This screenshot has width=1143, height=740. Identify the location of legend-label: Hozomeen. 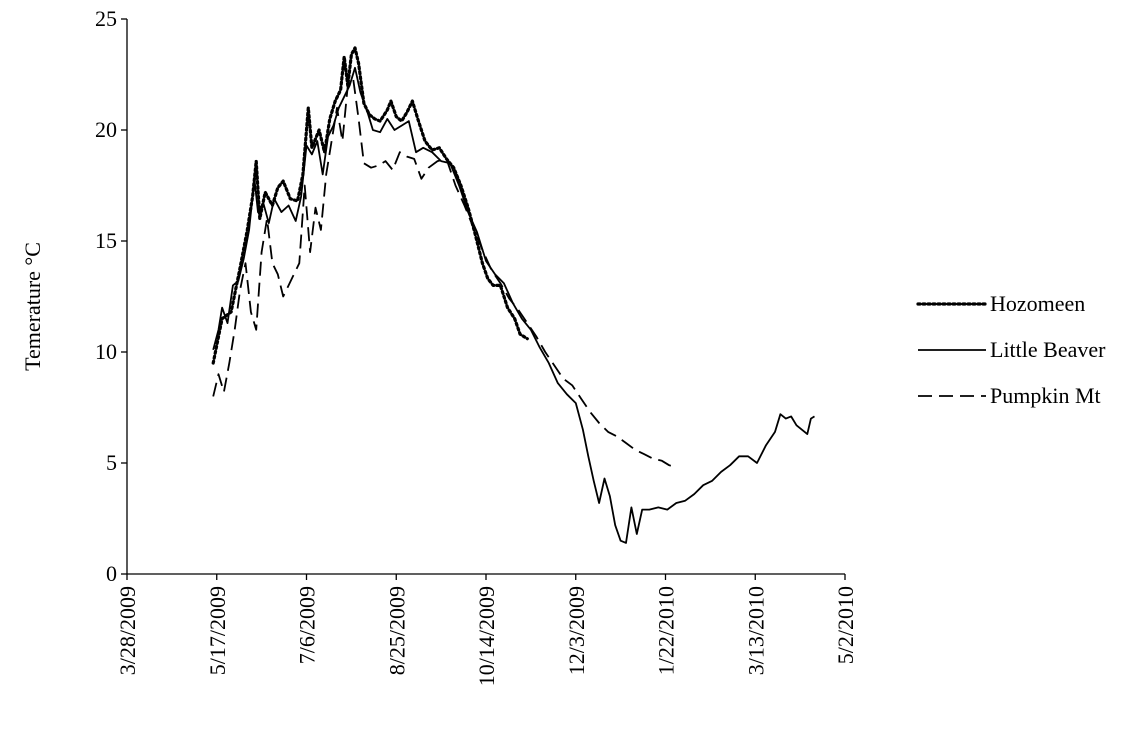
(1037, 303).